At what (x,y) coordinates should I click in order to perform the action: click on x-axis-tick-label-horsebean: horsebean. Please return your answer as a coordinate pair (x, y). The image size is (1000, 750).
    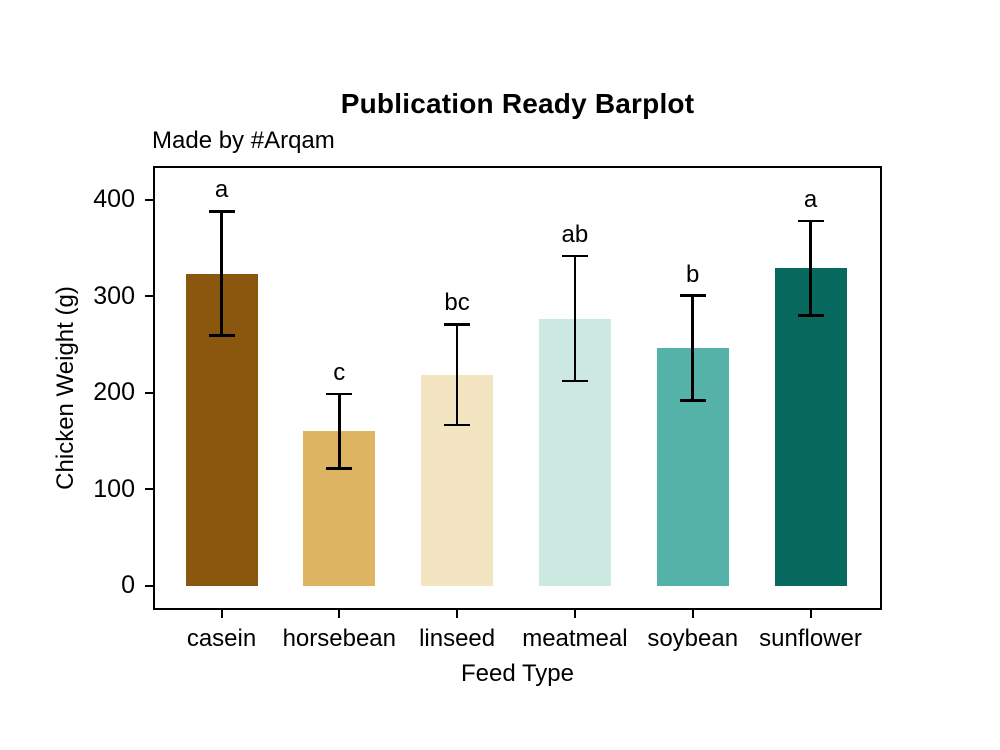
    Looking at the image, I should click on (339, 638).